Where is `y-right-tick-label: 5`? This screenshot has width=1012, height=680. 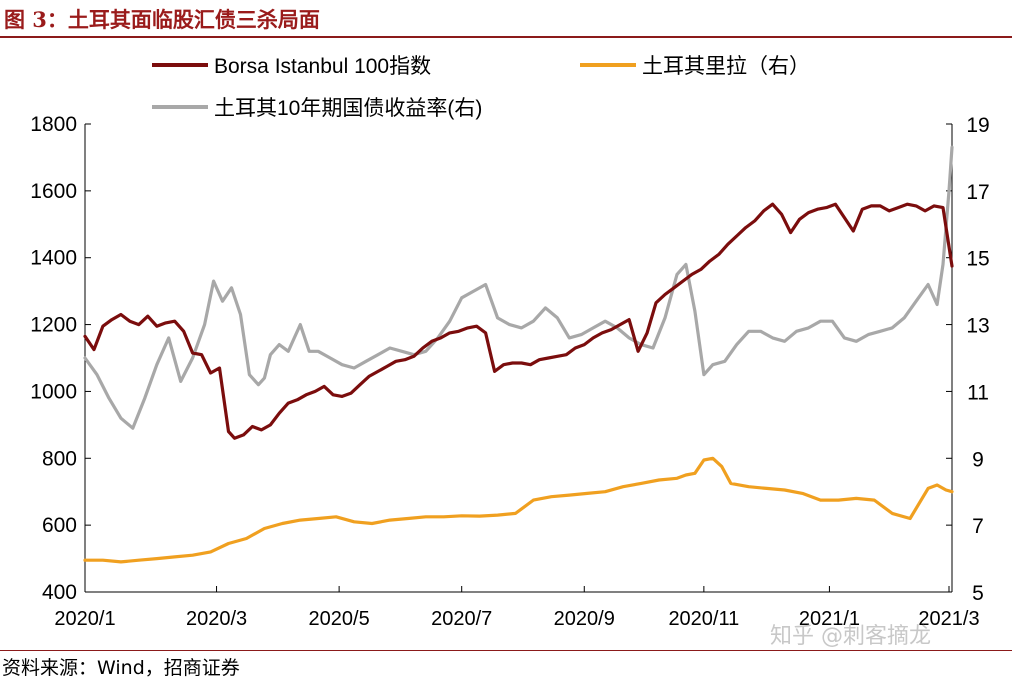 y-right-tick-label: 5 is located at coordinates (978, 593).